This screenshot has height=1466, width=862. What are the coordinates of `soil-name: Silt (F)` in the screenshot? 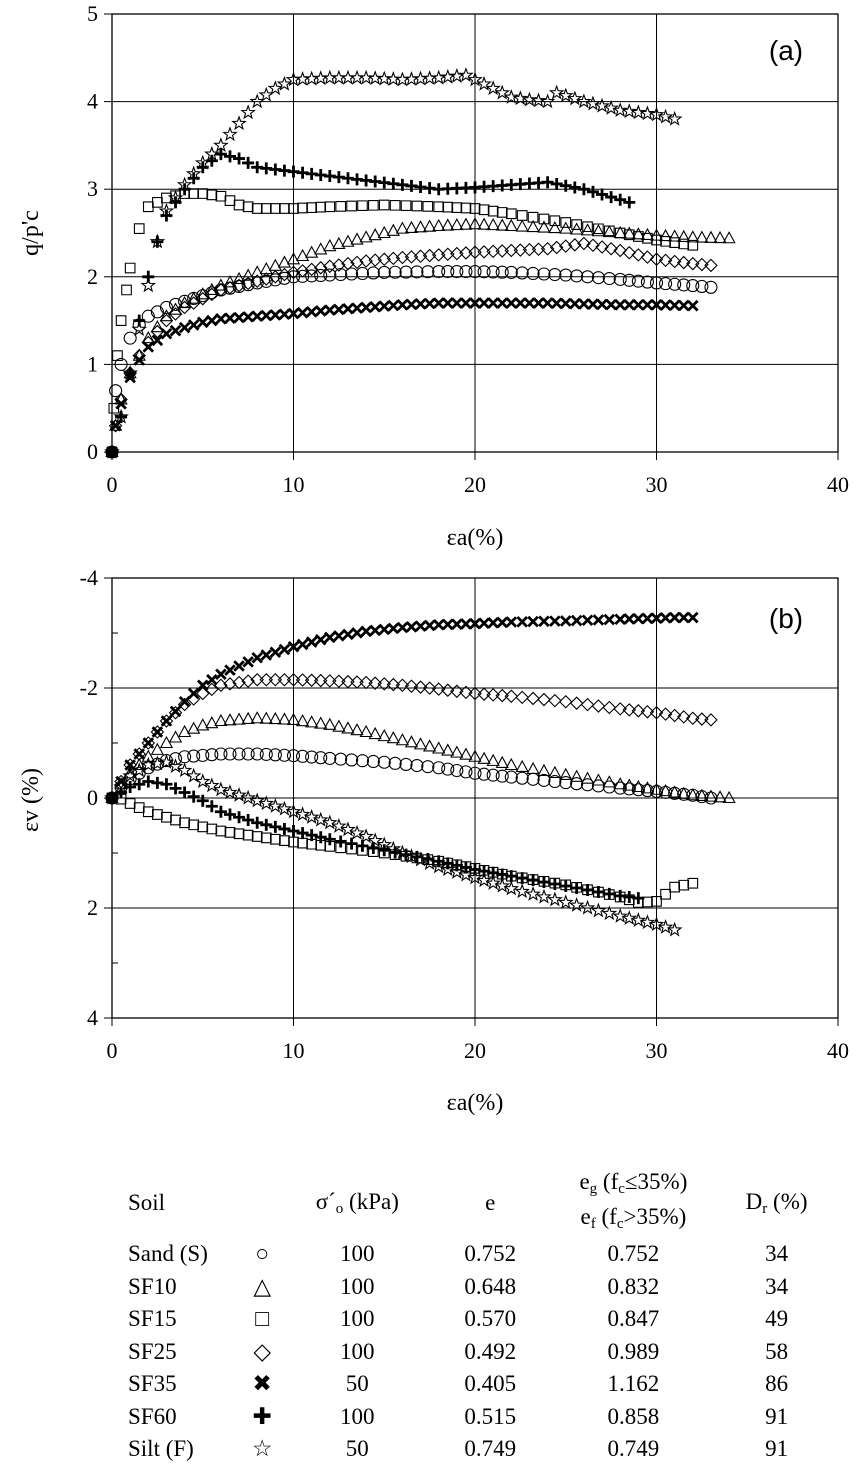 It's located at (161, 1449).